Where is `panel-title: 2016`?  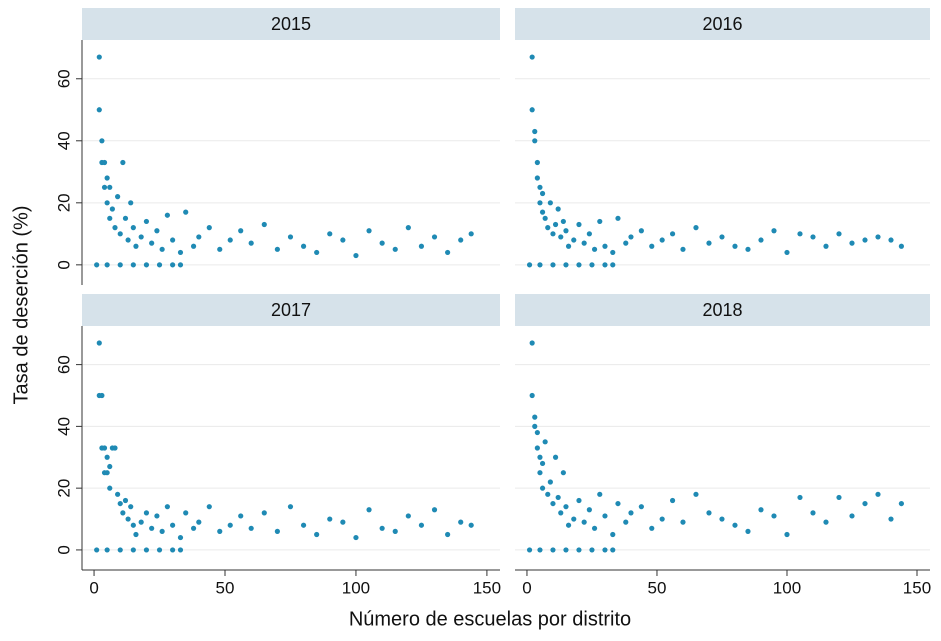 panel-title: 2016 is located at coordinates (722, 24).